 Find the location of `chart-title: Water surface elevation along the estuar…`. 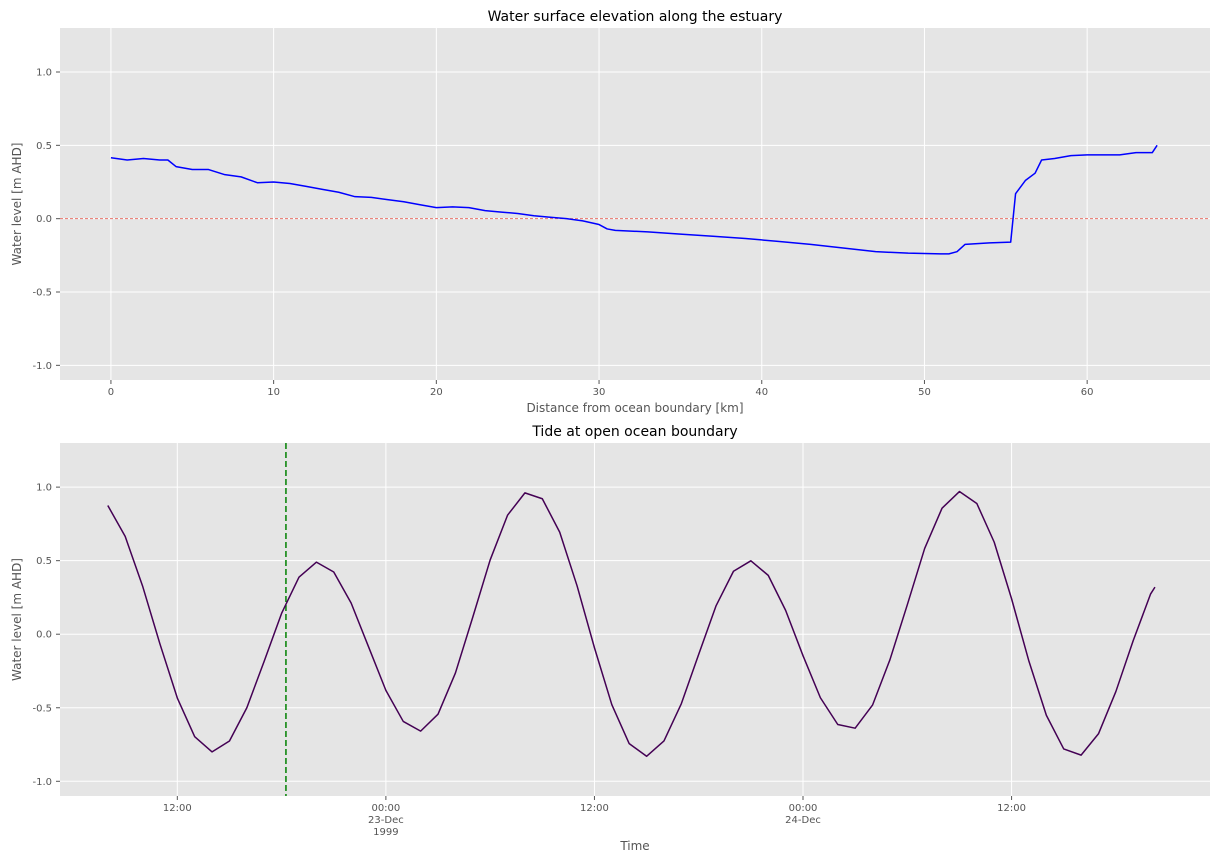

chart-title: Water surface elevation along the estuar… is located at coordinates (635, 17).